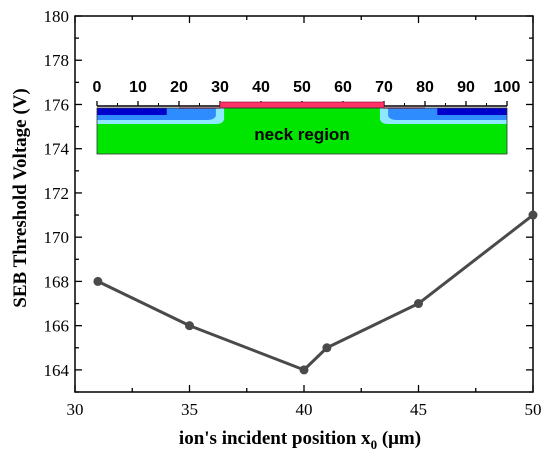  I want to click on inset-region-label: neck region, so click(301, 134).